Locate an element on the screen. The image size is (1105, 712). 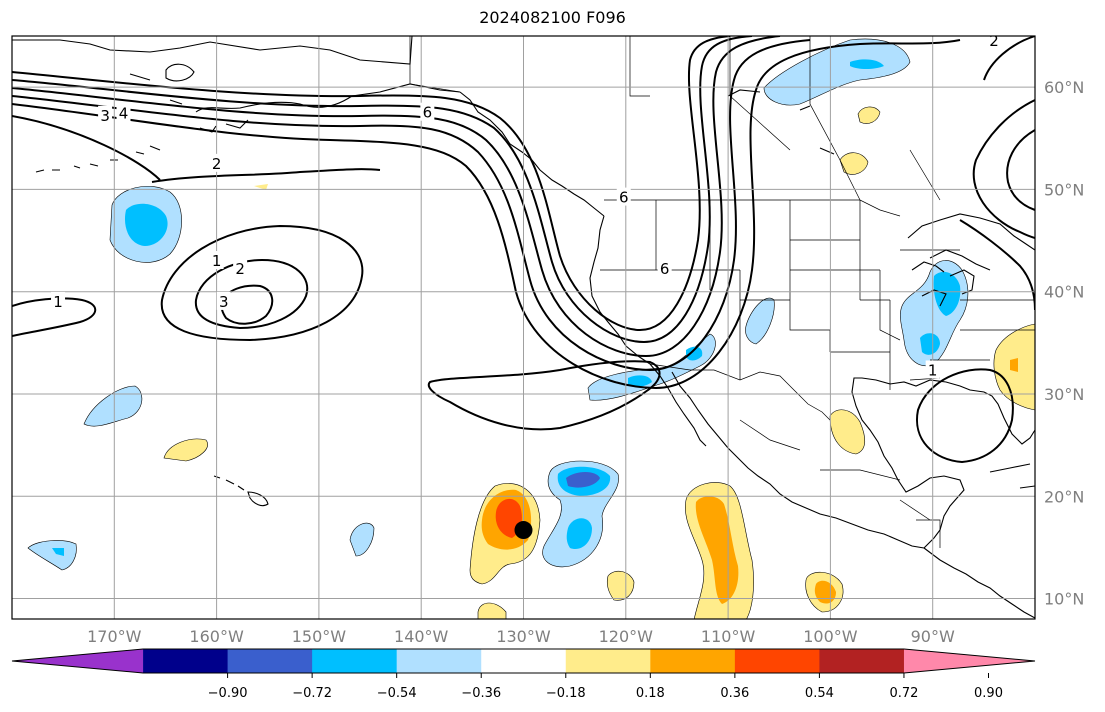
colorbar-tick-label: 0.72 is located at coordinates (903, 693).